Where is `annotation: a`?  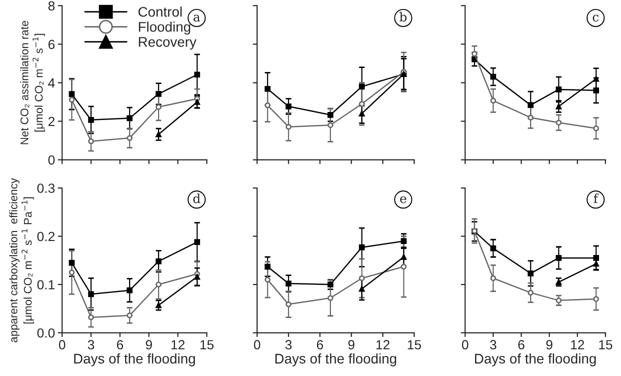 annotation: a is located at coordinates (197, 18).